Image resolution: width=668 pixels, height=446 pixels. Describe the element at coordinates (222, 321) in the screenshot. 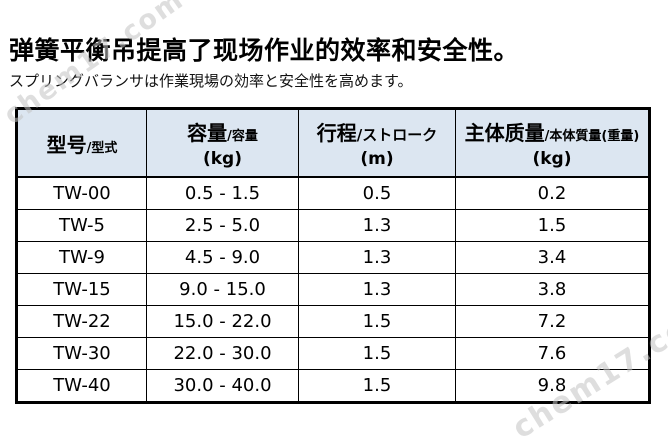

I see `cell-capacity: 15.0 - 22.0` at that location.